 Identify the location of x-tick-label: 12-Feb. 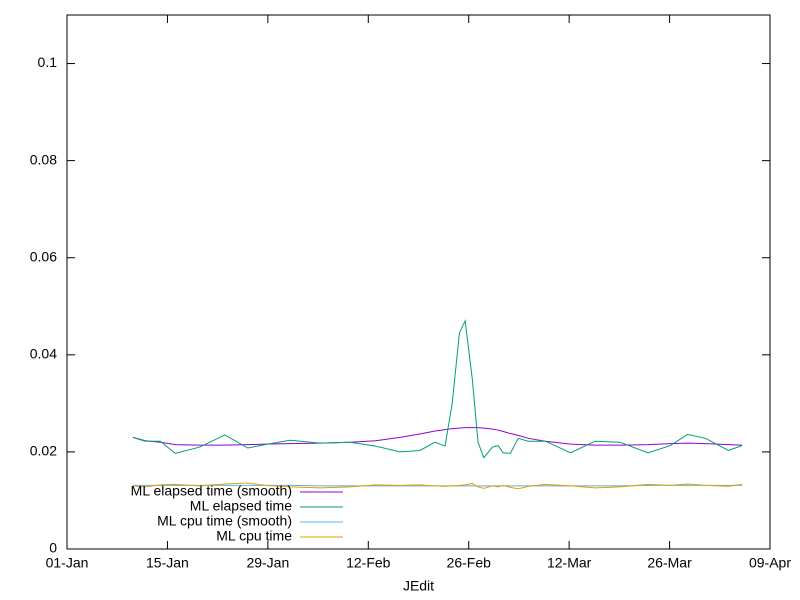
(368, 563).